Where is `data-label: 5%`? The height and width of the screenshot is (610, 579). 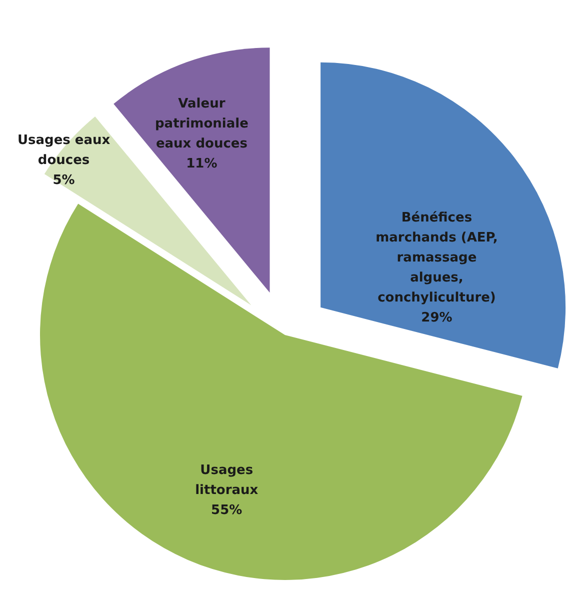 data-label: 5% is located at coordinates (63, 180).